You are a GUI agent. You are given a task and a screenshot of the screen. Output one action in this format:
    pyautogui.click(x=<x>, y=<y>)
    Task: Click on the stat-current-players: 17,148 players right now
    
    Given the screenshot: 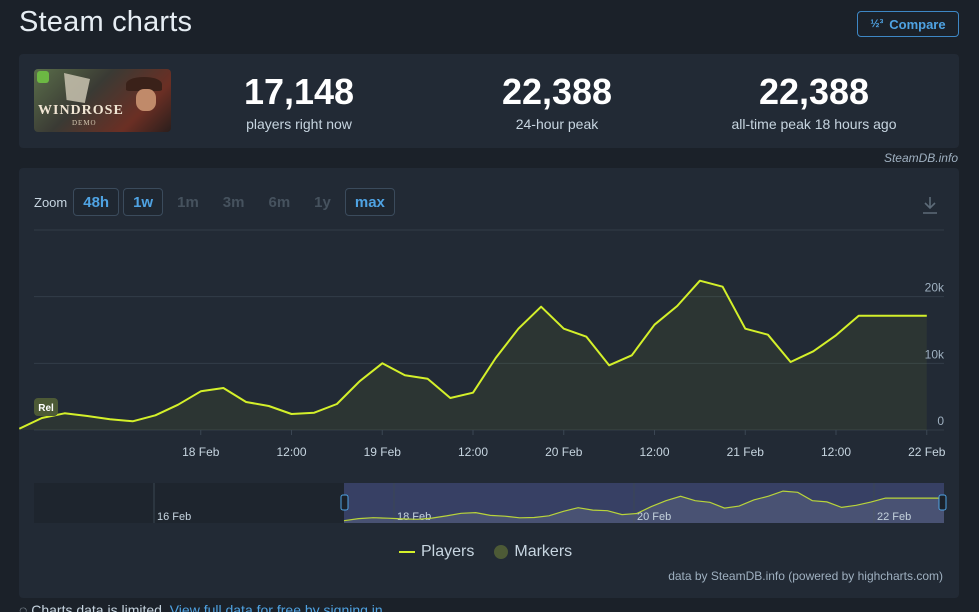 What is the action you would take?
    pyautogui.click(x=299, y=102)
    